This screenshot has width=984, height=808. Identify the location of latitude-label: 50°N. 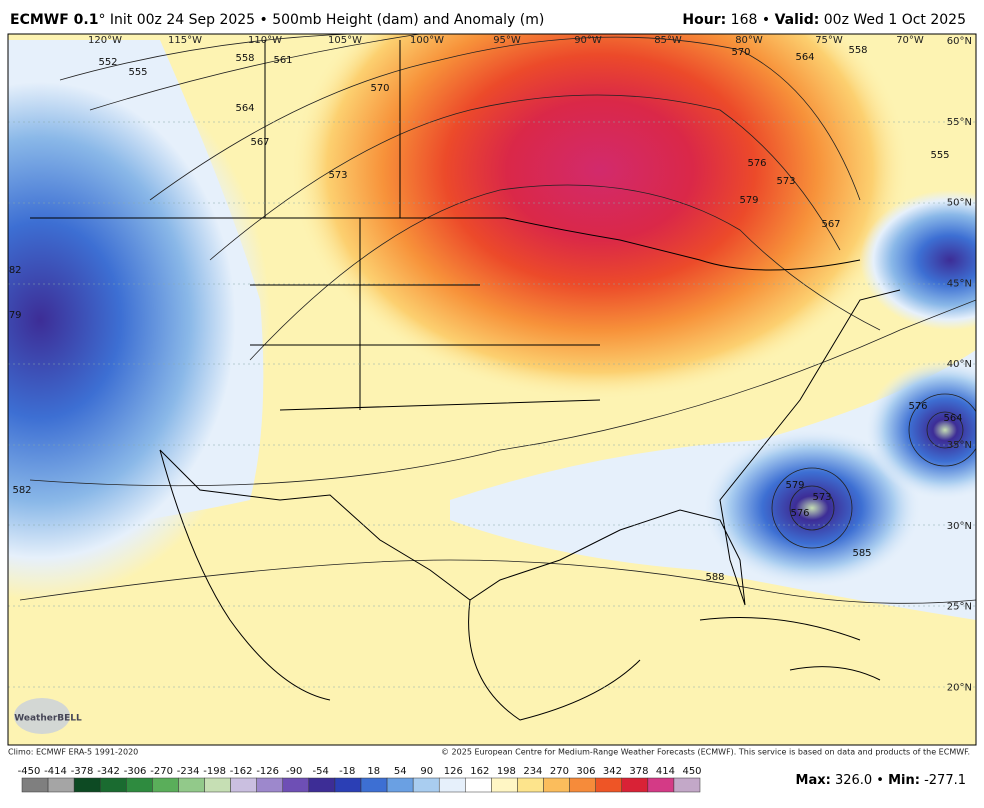
(959, 203).